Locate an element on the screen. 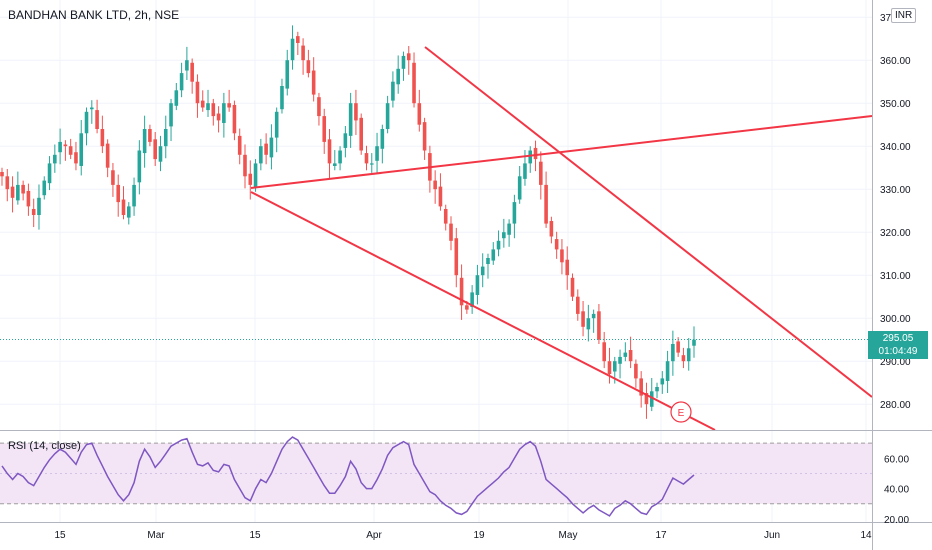  earnings-marker-label: E is located at coordinates (681, 413).